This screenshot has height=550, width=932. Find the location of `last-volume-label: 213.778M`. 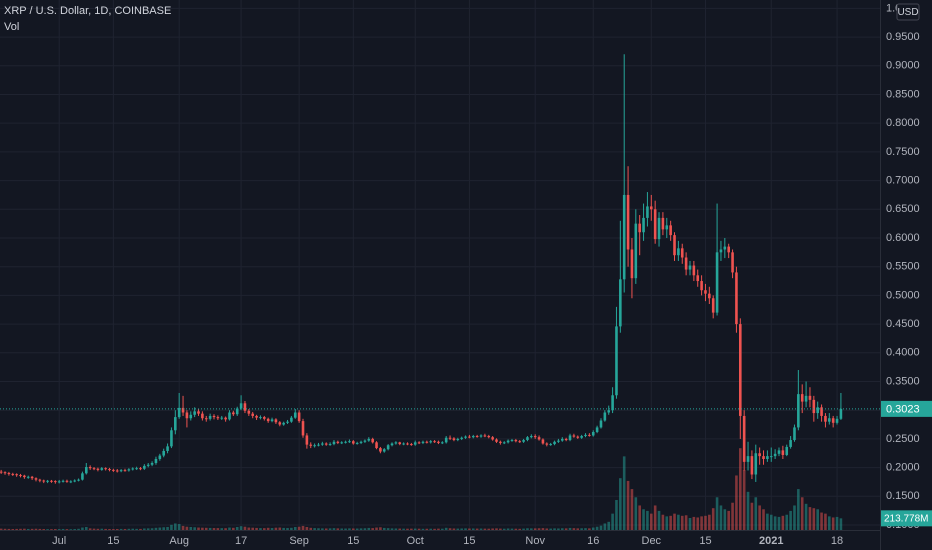

last-volume-label: 213.778M is located at coordinates (906, 518).